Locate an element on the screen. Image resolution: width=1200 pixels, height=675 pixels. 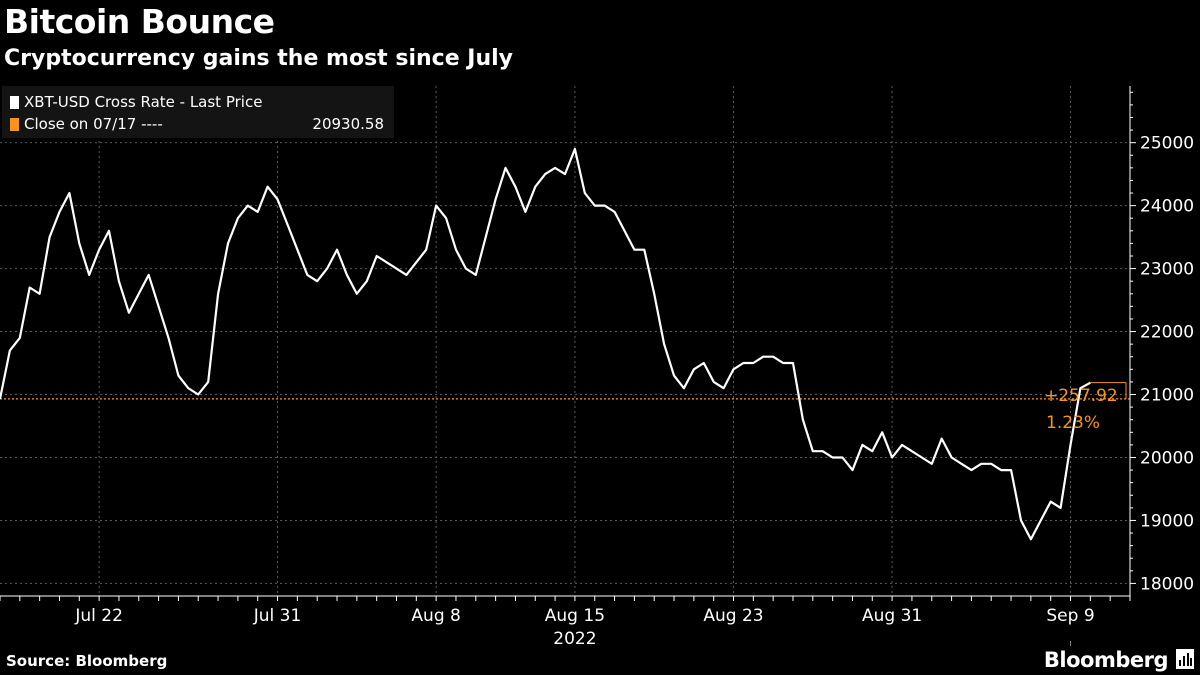
x-year-label: 2022 is located at coordinates (574, 639).